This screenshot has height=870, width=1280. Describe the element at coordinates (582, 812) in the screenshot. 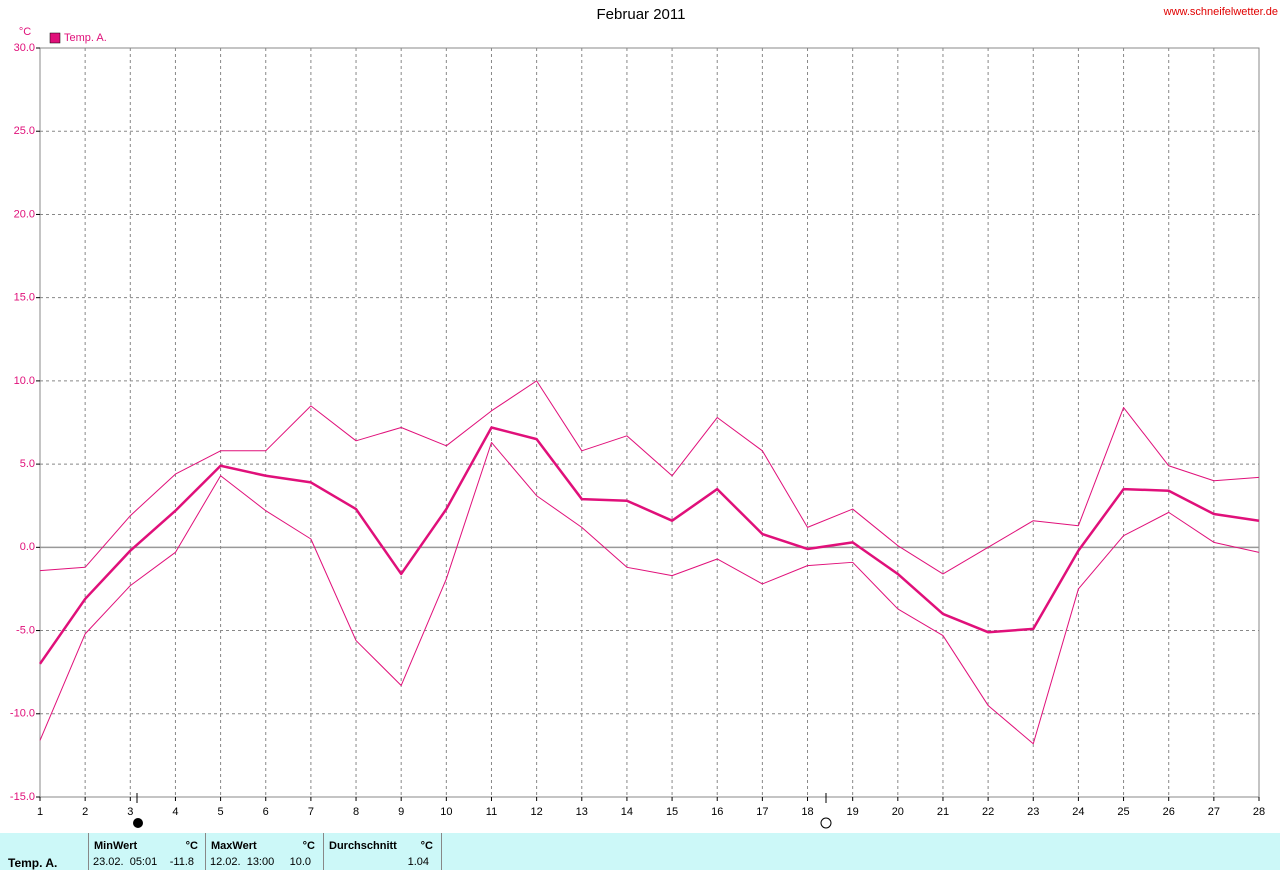

I see `x-tick-label: 13` at that location.